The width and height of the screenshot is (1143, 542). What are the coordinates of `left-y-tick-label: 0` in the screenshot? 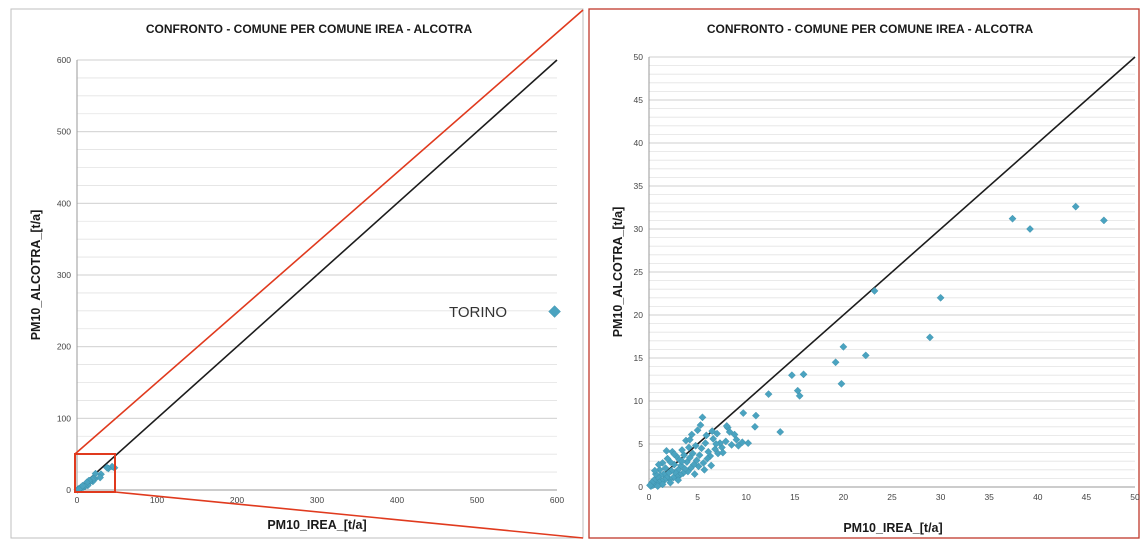 It's located at (68, 490).